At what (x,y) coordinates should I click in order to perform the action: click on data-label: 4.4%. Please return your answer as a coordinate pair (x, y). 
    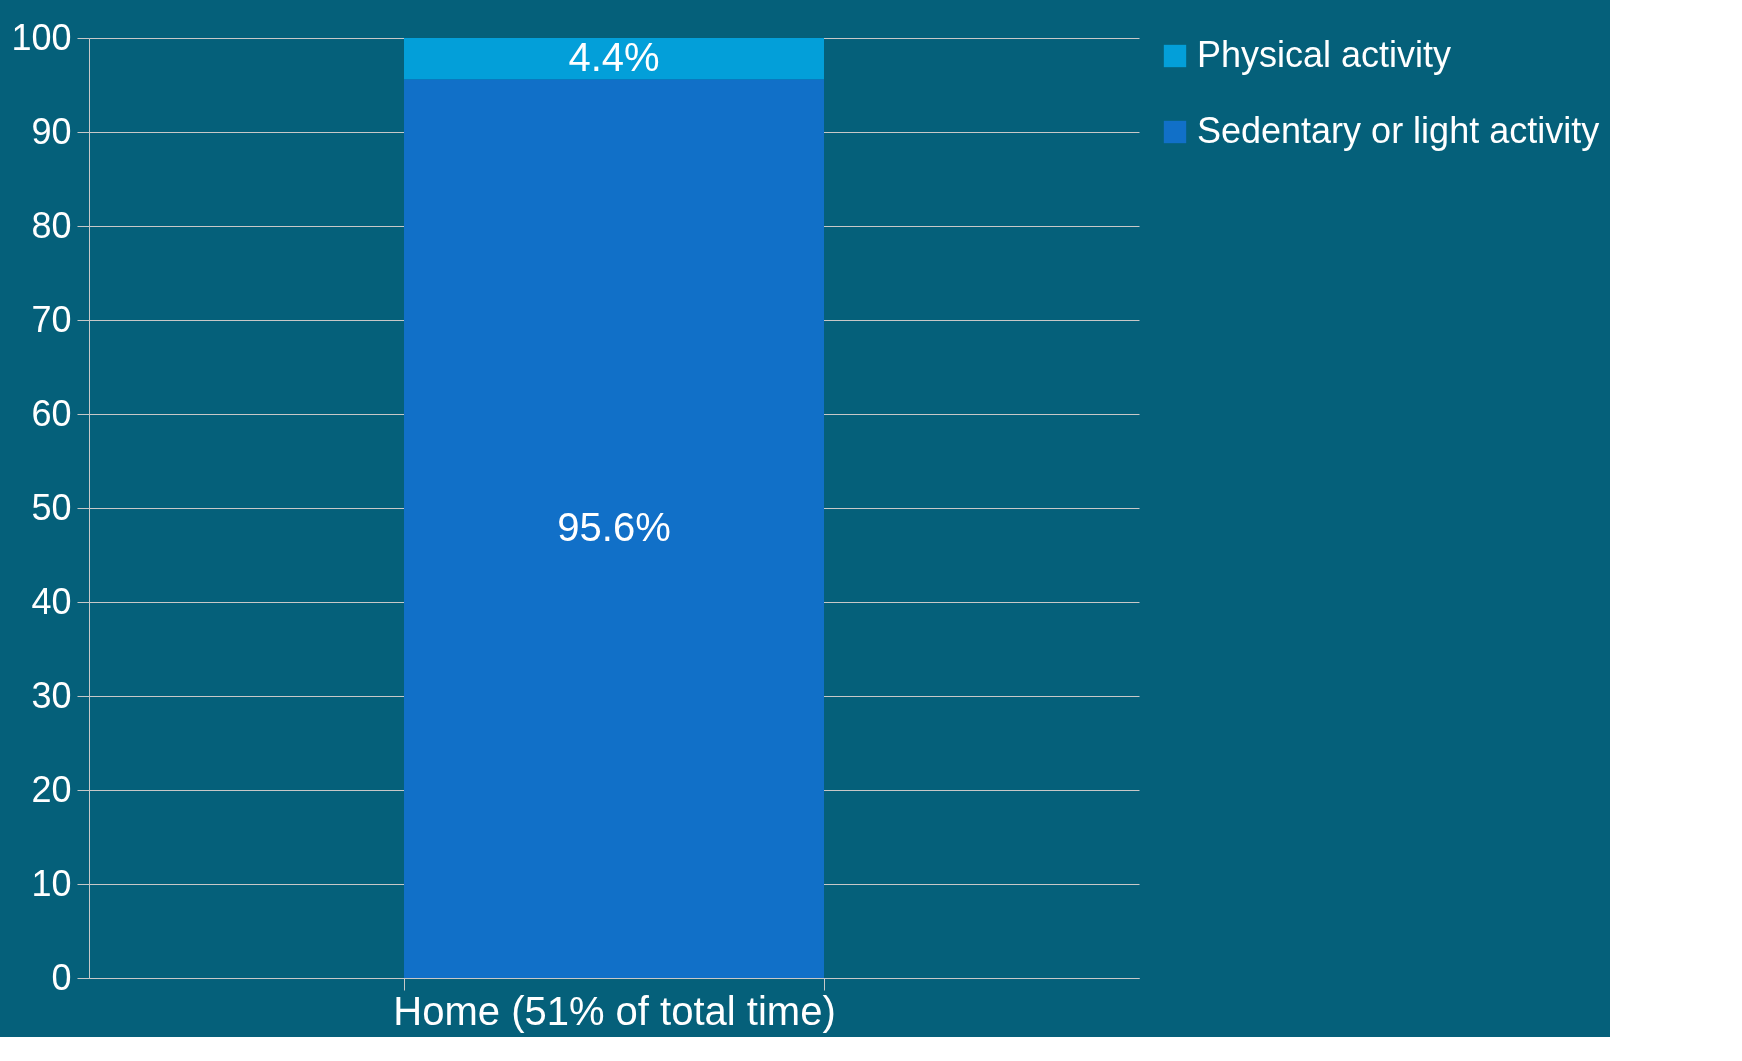
    Looking at the image, I should click on (614, 56).